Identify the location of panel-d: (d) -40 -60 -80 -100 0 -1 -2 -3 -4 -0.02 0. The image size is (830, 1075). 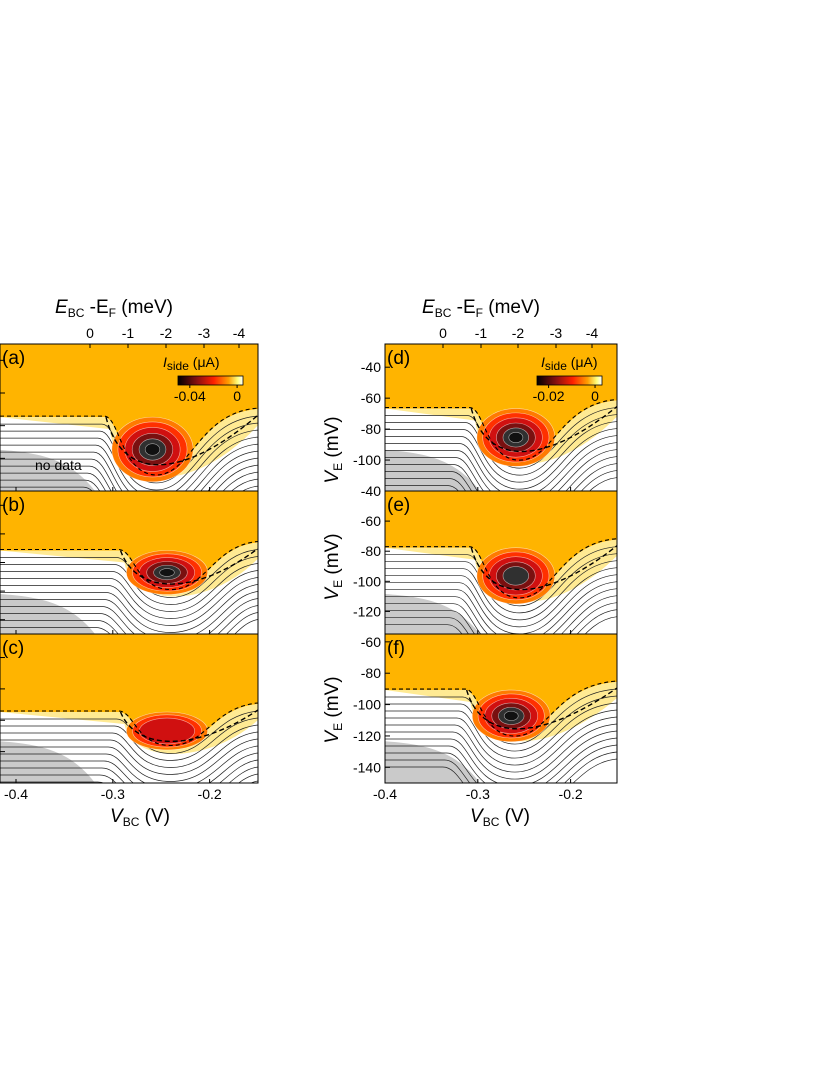
(485, 408).